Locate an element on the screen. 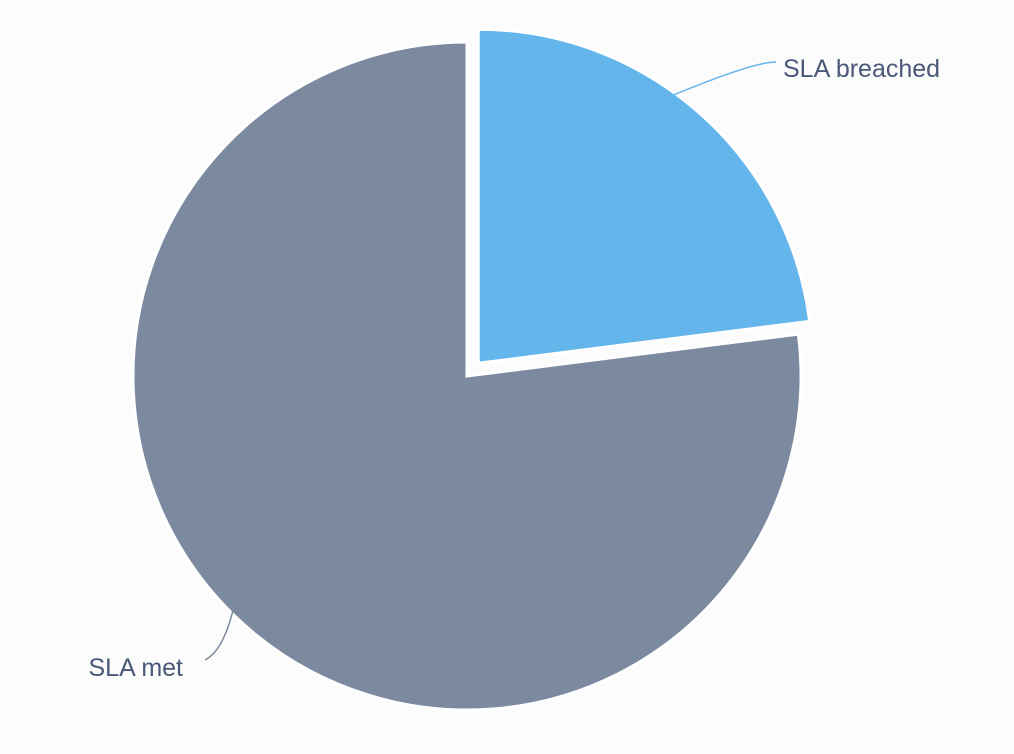 The height and width of the screenshot is (754, 1014). pie-slice-sla-breached is located at coordinates (644, 196).